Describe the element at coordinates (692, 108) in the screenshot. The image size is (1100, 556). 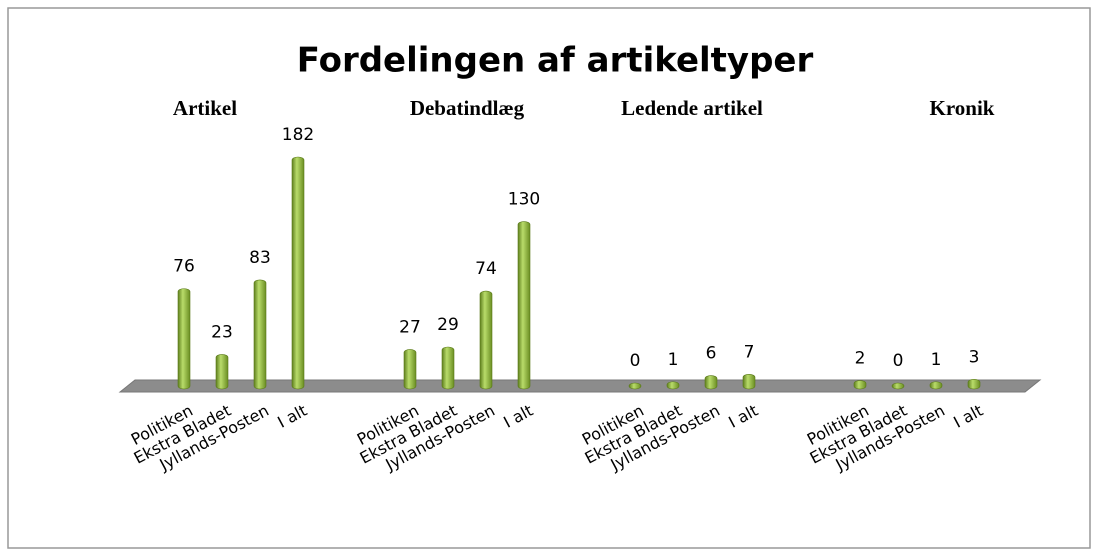
I see `group-label: Ledende artikel` at that location.